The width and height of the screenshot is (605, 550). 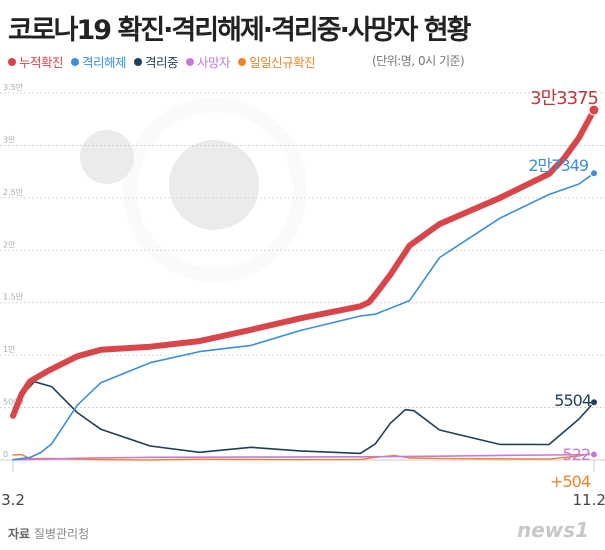 What do you see at coordinates (239, 30) in the screenshot?
I see `page-title: 코로나19 확진·격리해제·격리중·사망자 현황` at bounding box center [239, 30].